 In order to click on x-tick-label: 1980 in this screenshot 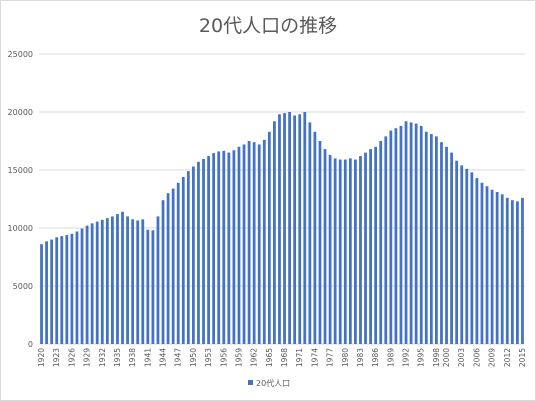, I will do `click(345, 357)`.